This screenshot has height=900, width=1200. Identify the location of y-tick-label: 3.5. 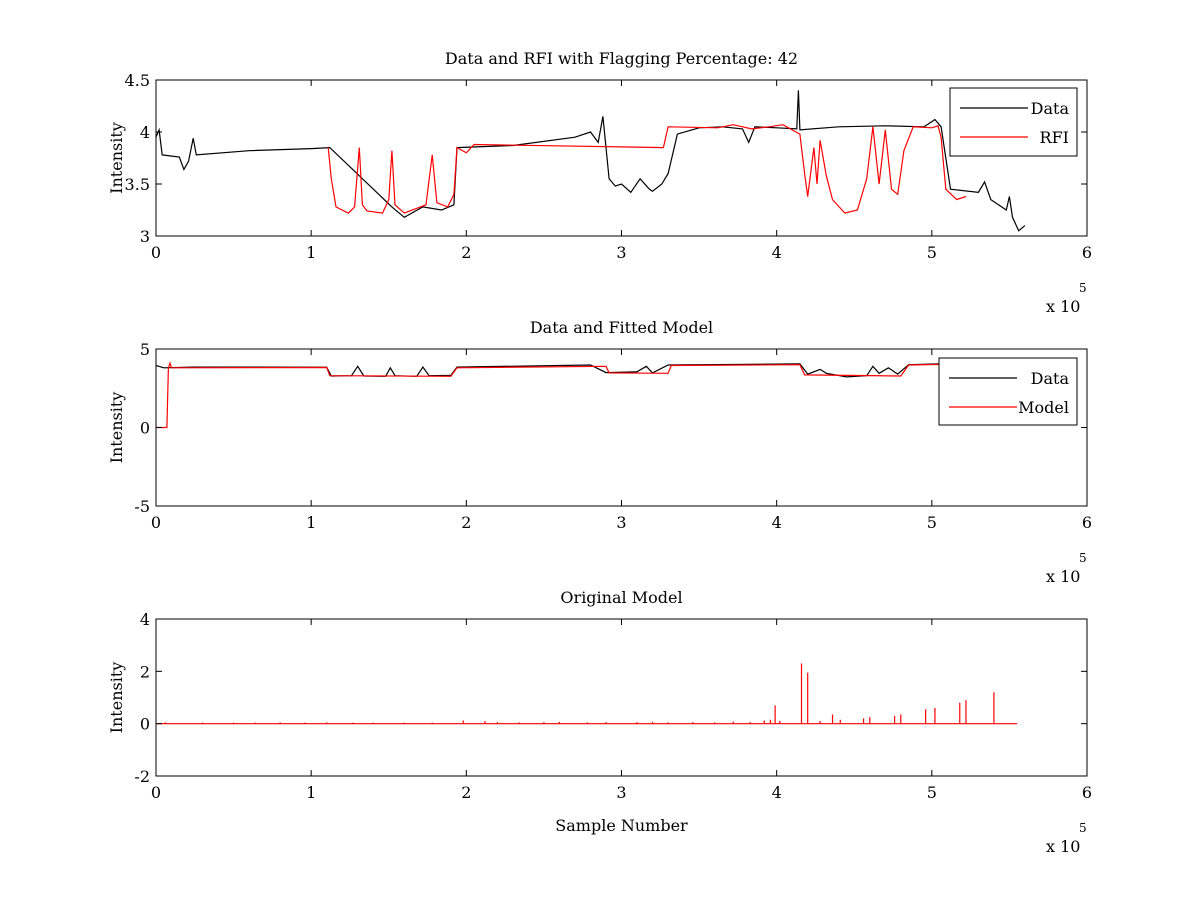
(137, 184).